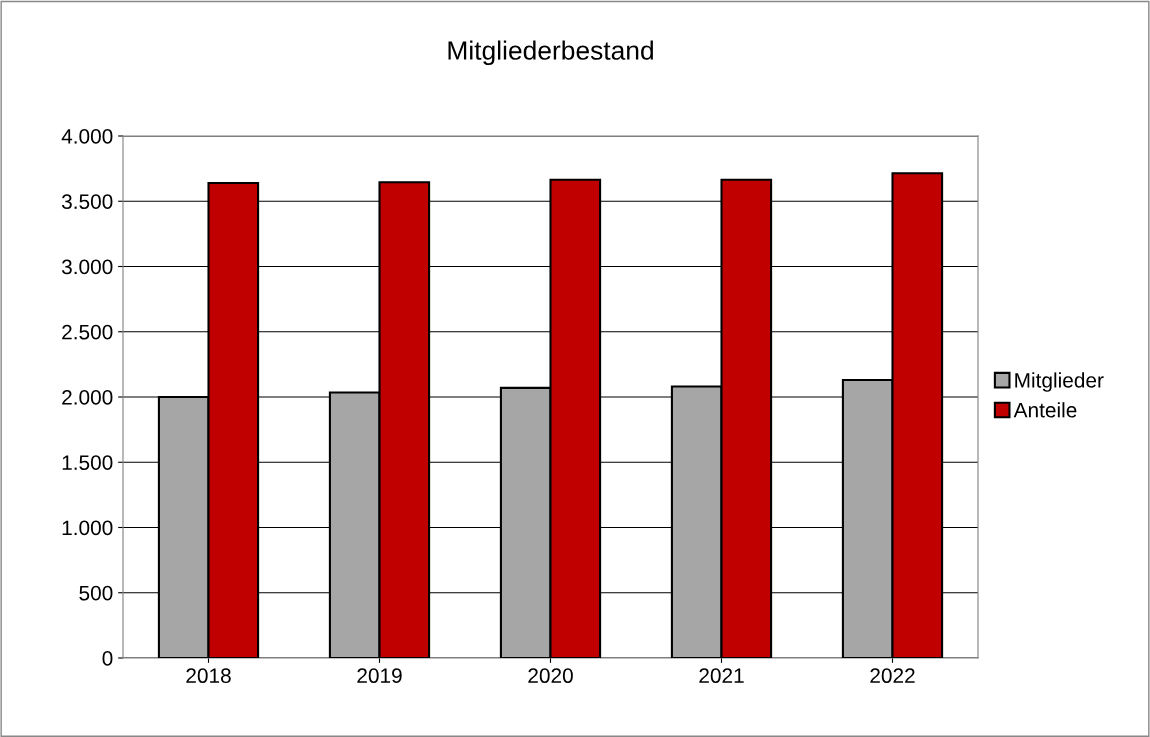  What do you see at coordinates (1059, 382) in the screenshot?
I see `legend-label: Mitglieder` at bounding box center [1059, 382].